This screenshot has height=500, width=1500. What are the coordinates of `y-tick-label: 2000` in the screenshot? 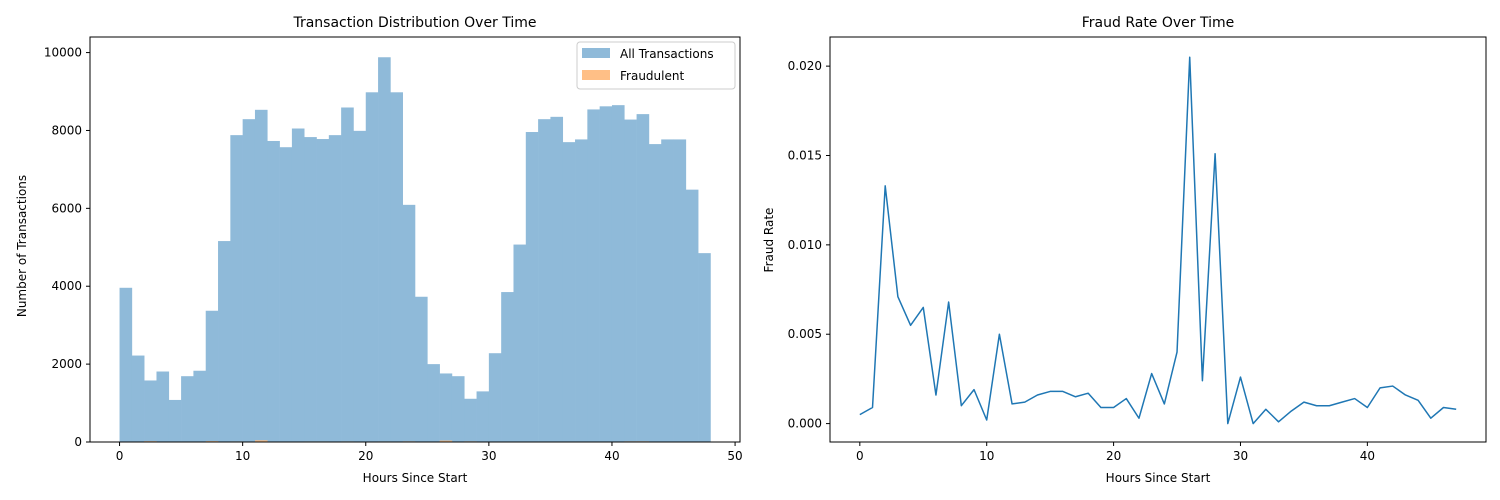 It's located at (66, 364).